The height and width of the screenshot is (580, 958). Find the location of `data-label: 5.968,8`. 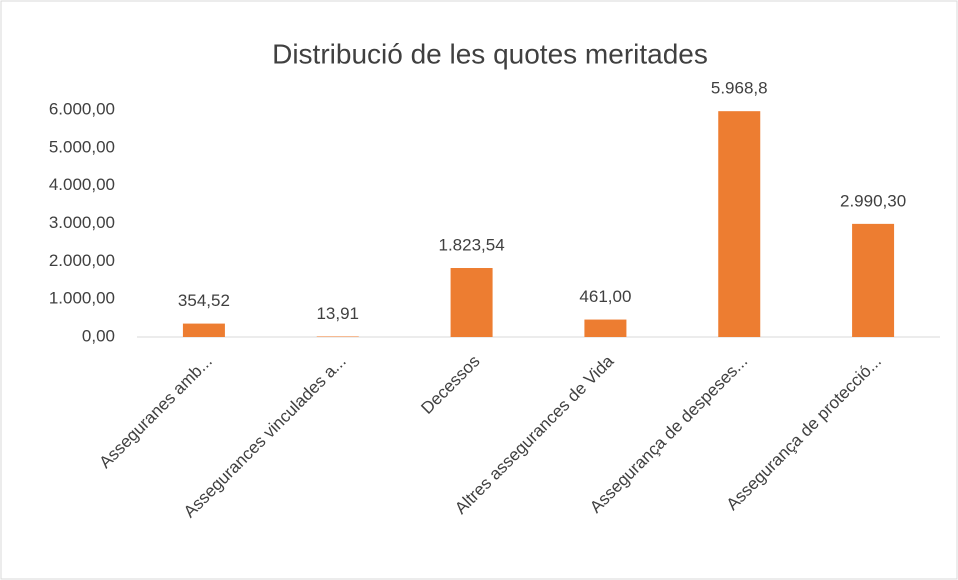

data-label: 5.968,8 is located at coordinates (739, 88).